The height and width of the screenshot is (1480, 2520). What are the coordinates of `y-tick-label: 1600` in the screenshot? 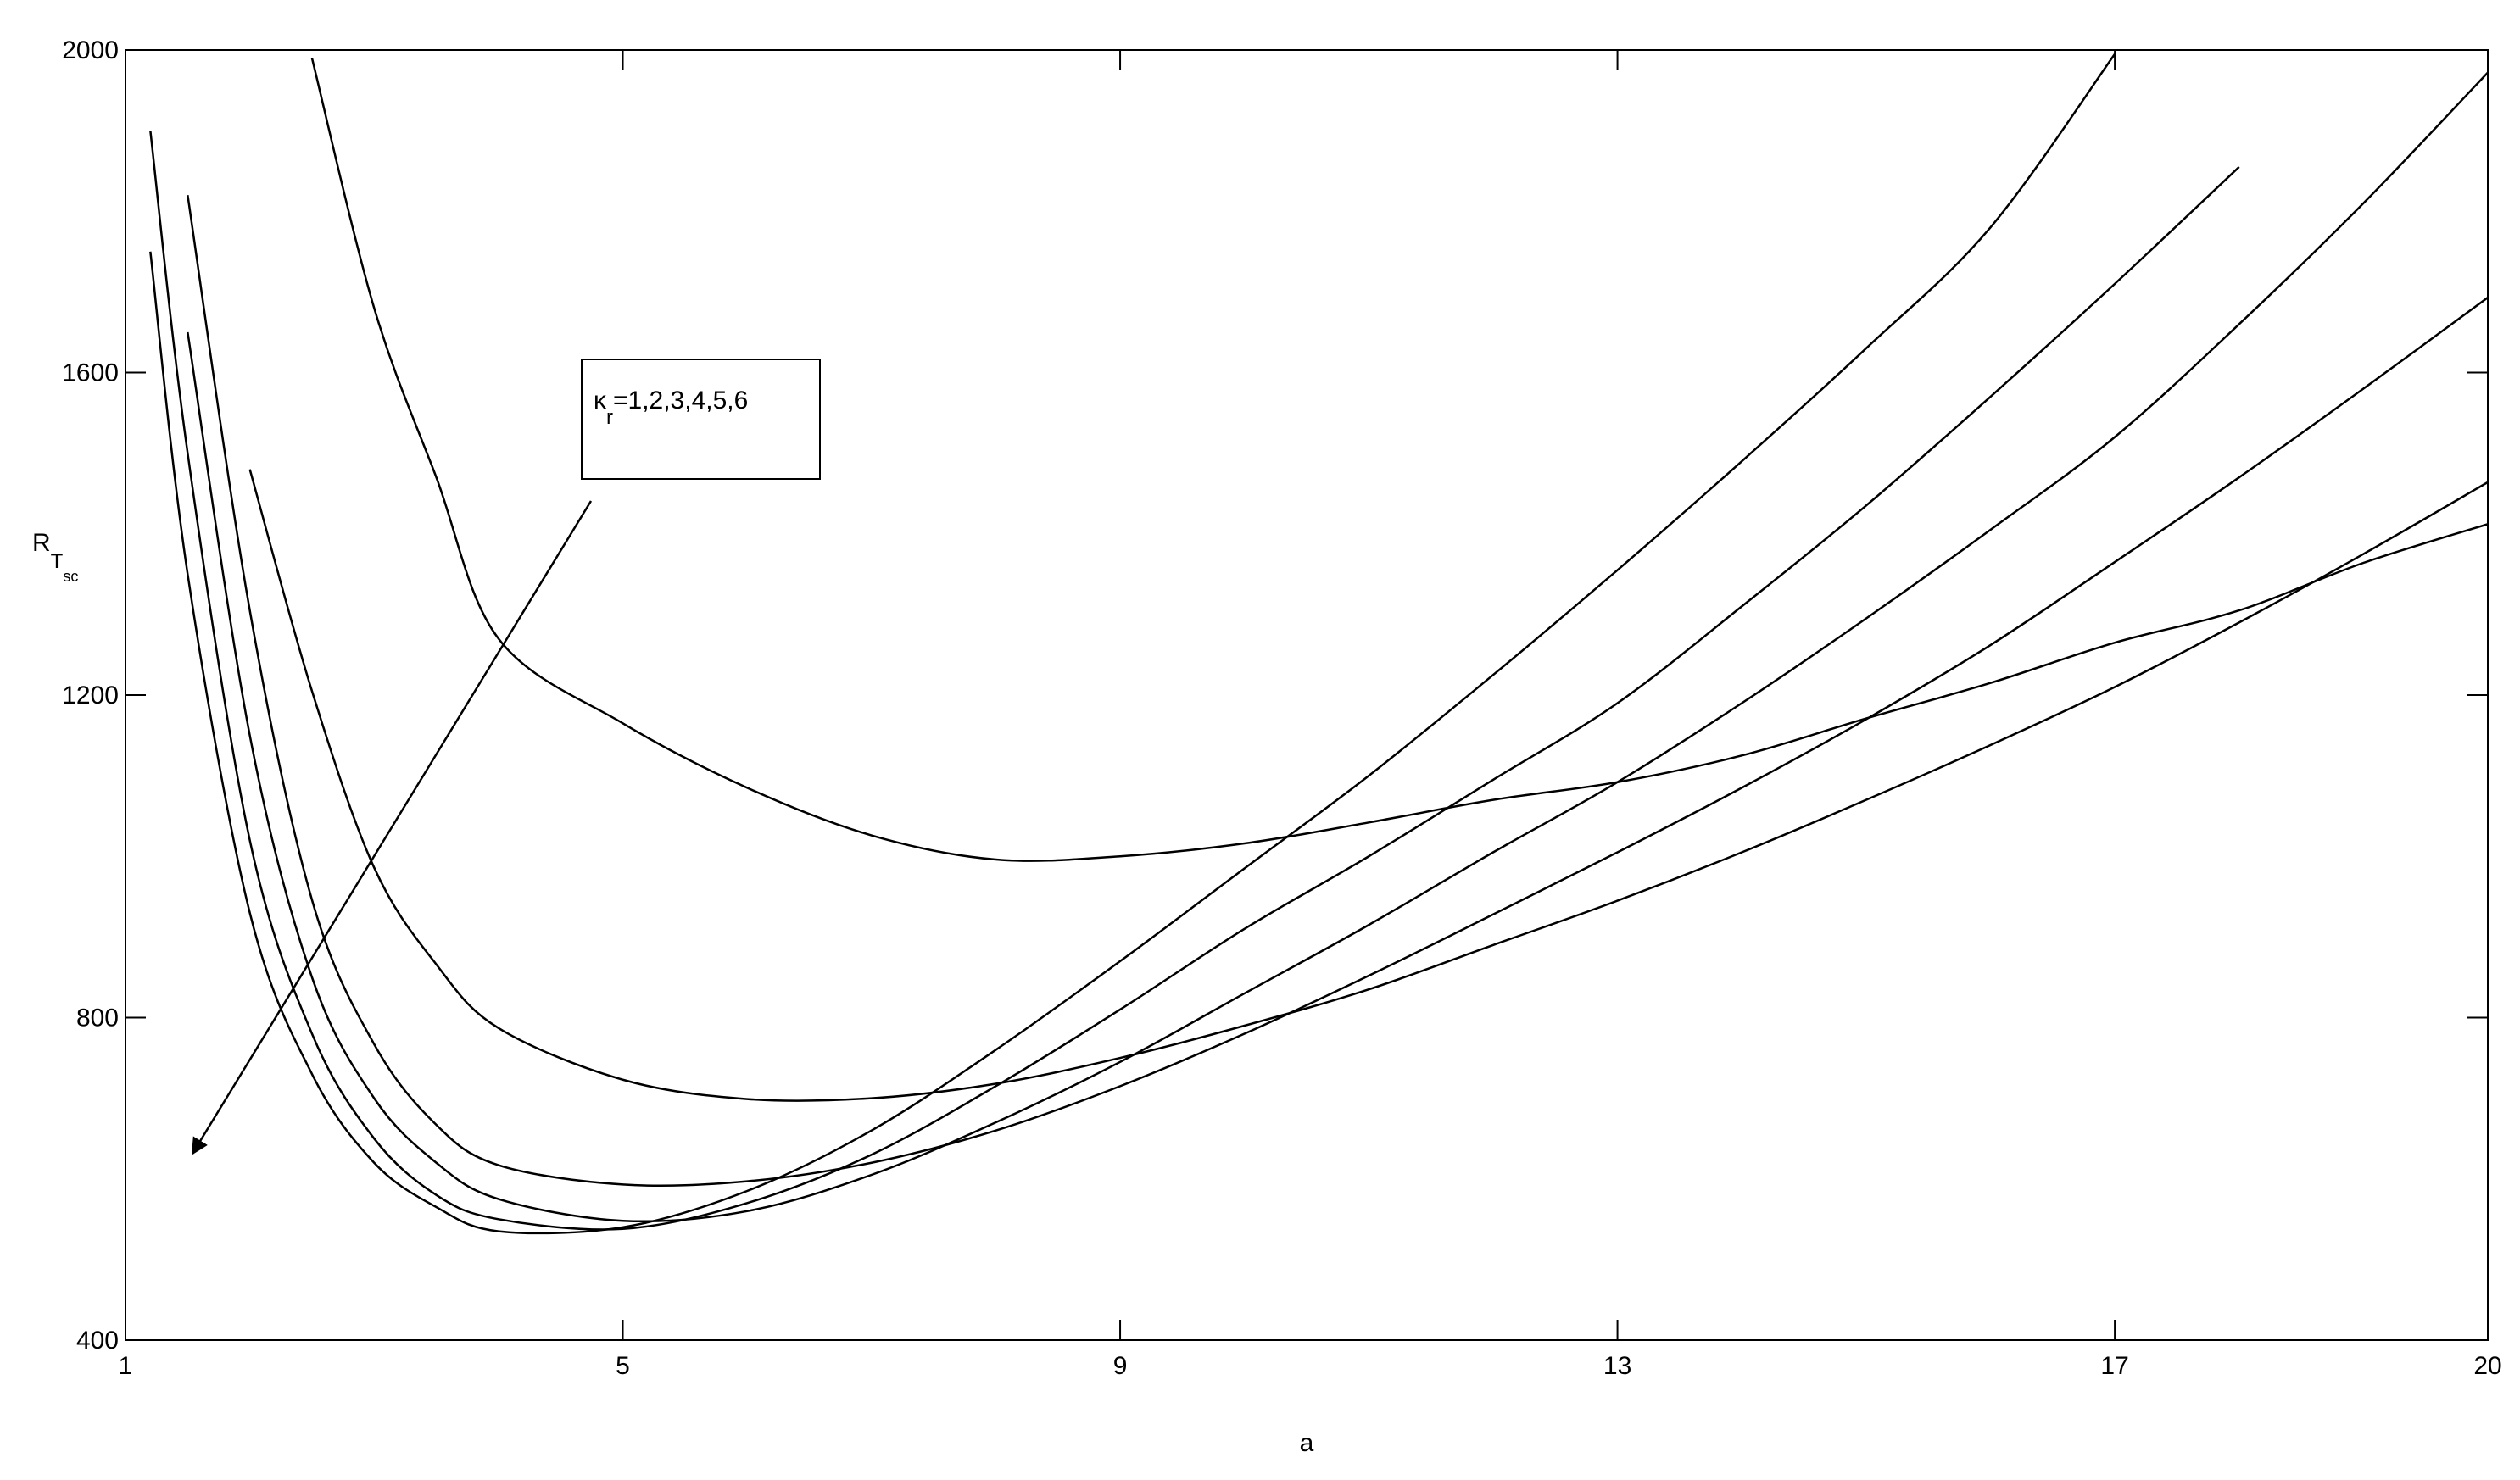 It's located at (90, 373).